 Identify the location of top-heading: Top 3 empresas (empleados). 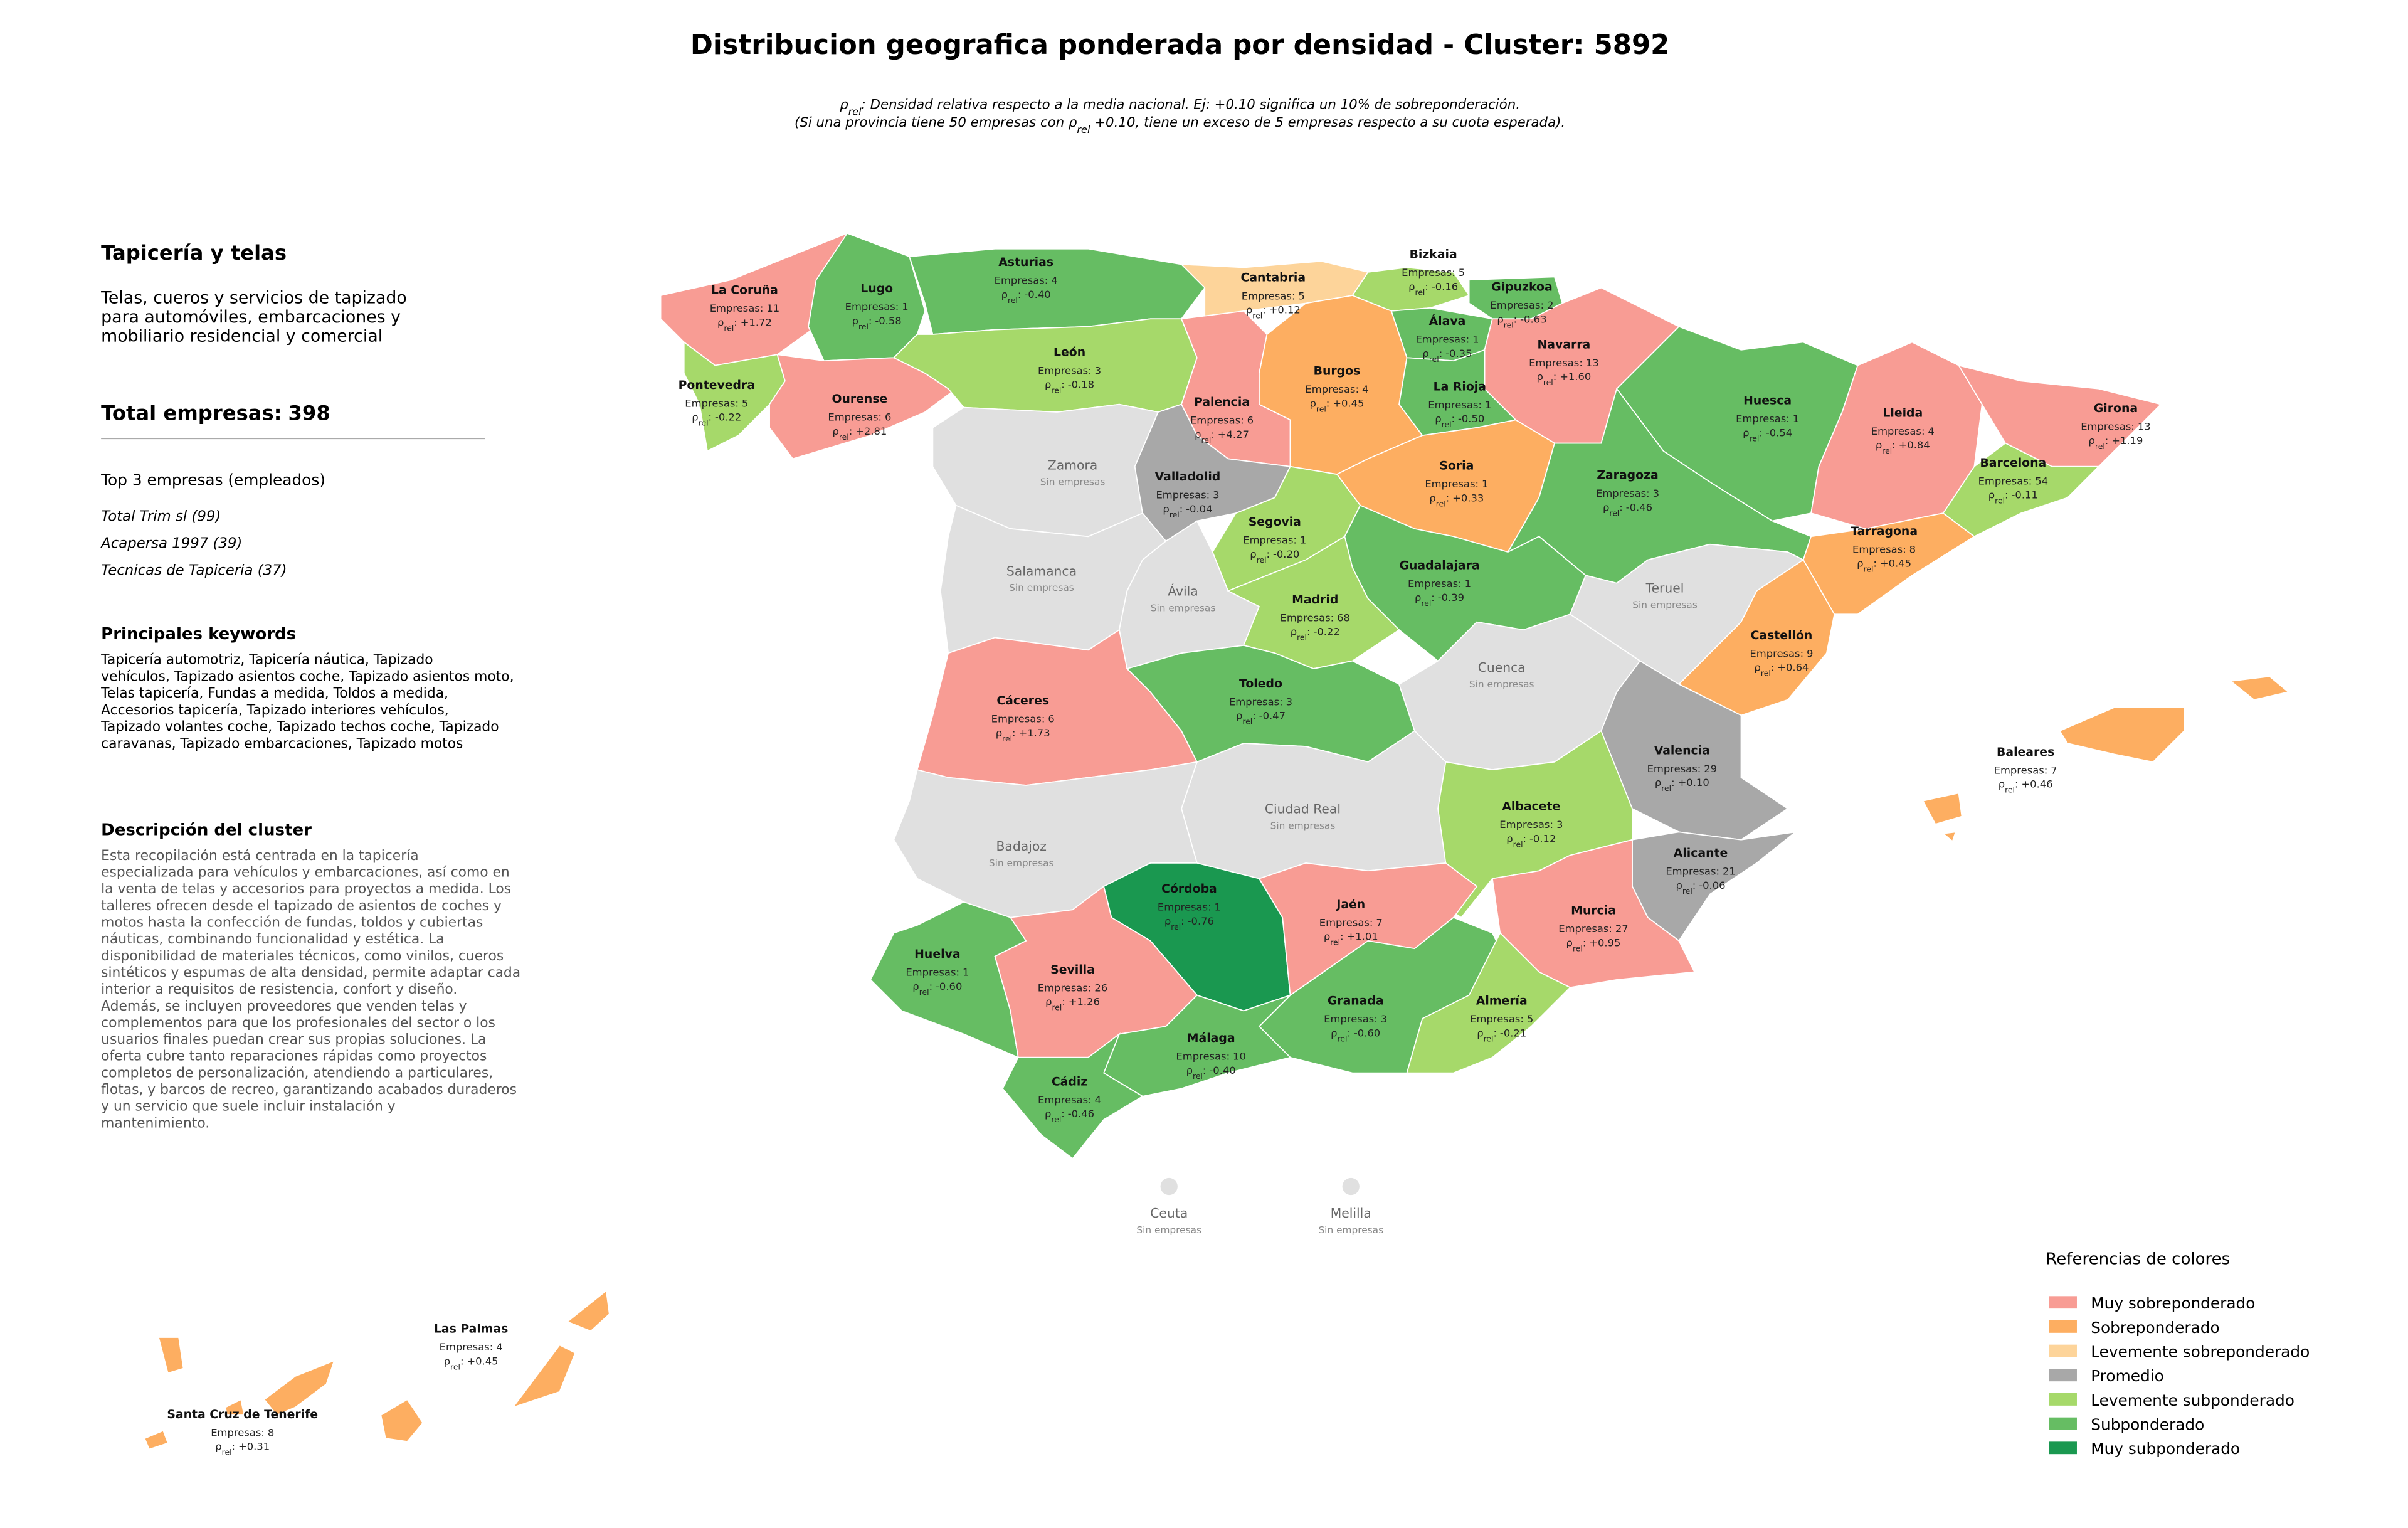
(213, 480).